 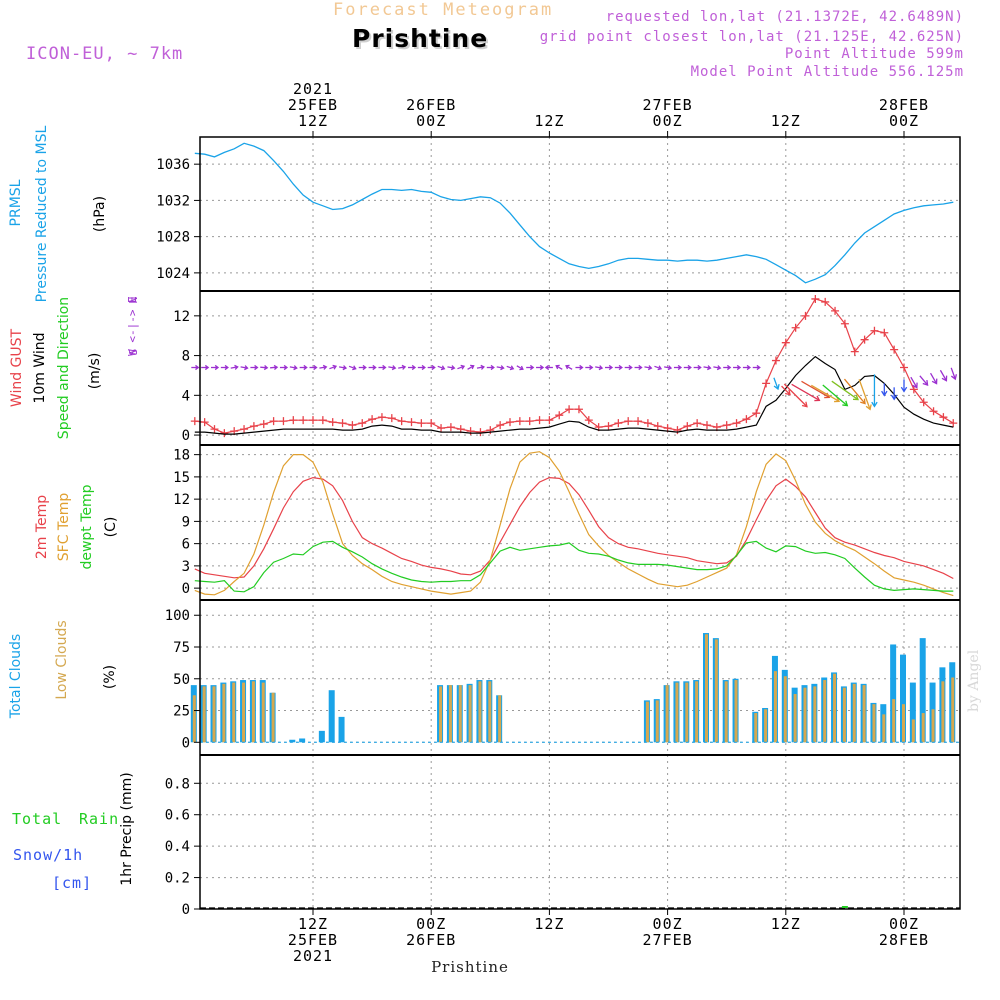 I want to click on clouds-ytick-label: 100, so click(x=177, y=616).